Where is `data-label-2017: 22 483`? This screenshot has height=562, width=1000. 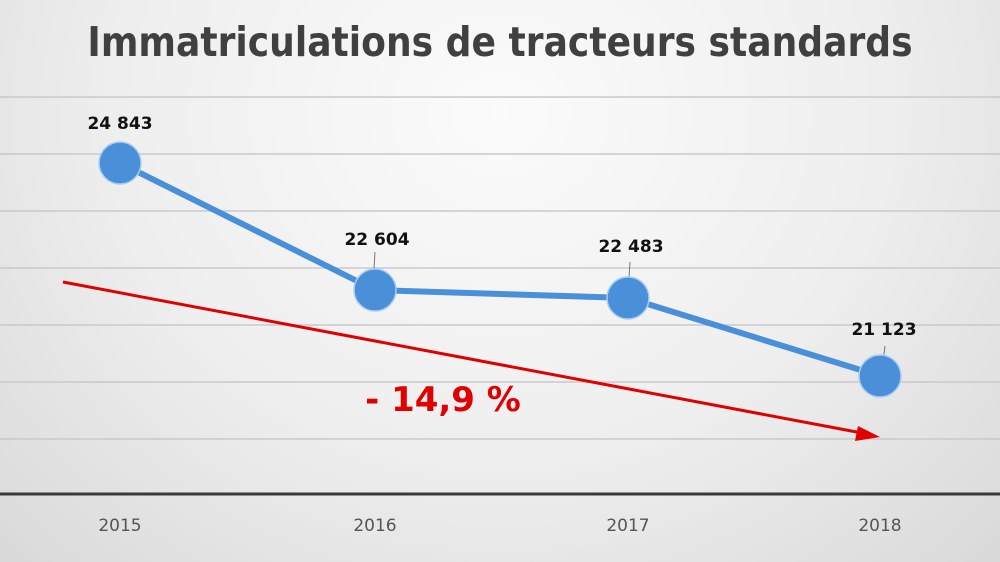
data-label-2017: 22 483 is located at coordinates (630, 247).